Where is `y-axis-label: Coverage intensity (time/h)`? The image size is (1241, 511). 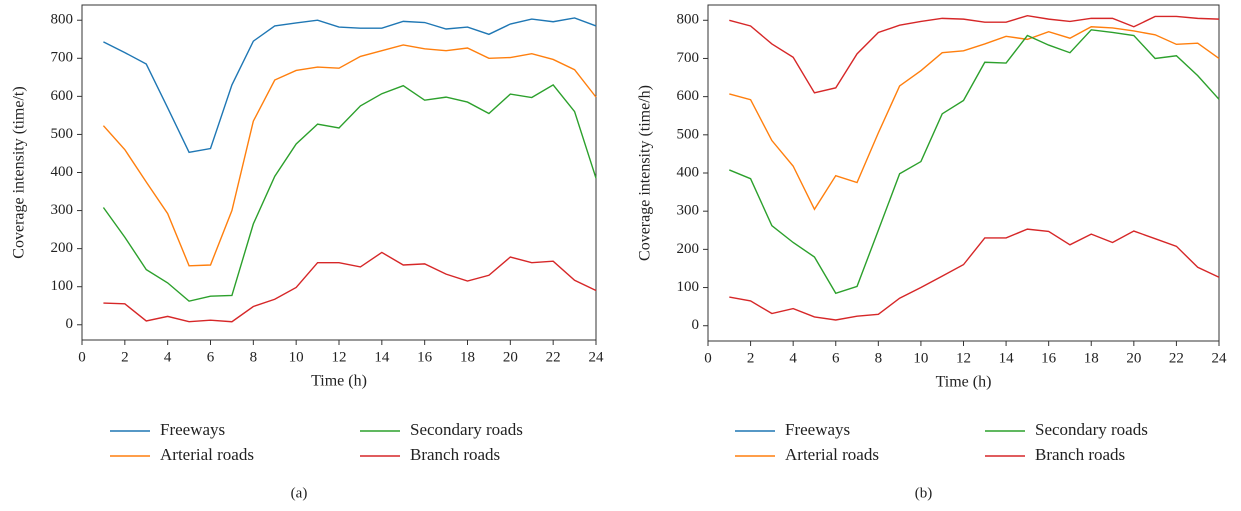
y-axis-label: Coverage intensity (time/h) is located at coordinates (645, 173).